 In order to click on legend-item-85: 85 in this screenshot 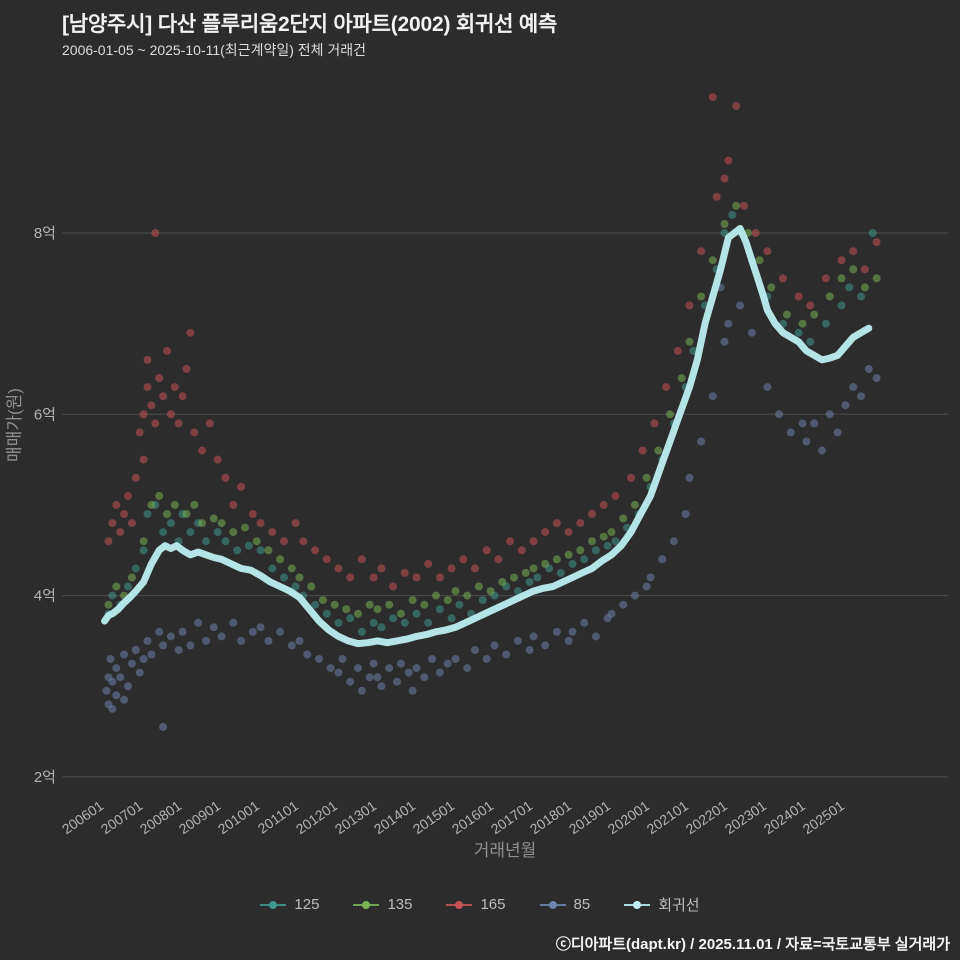, I will do `click(564, 904)`.